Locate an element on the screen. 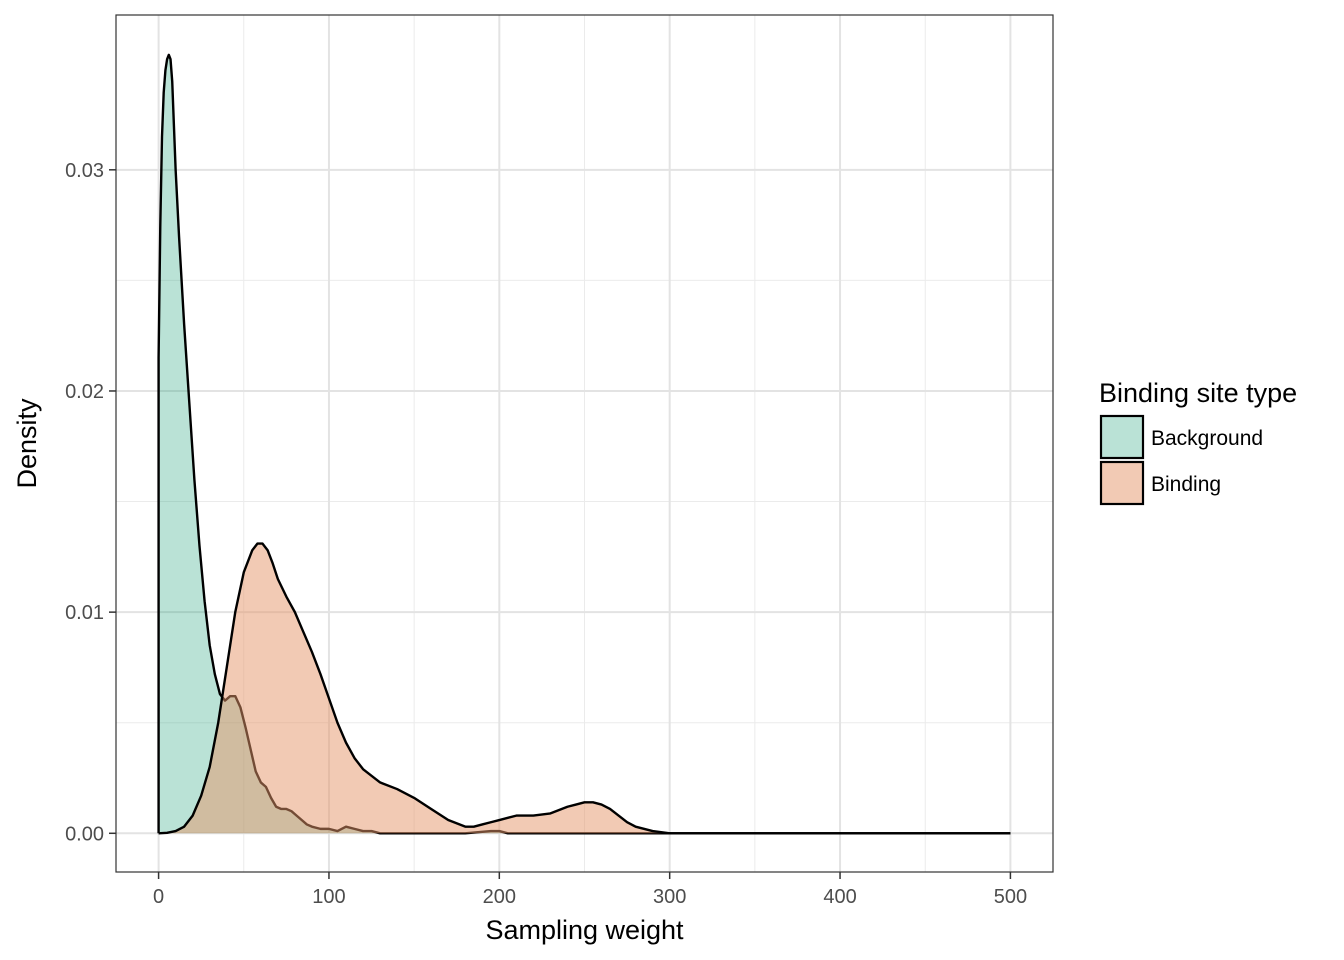  x-tick-label: 400 is located at coordinates (839, 897).